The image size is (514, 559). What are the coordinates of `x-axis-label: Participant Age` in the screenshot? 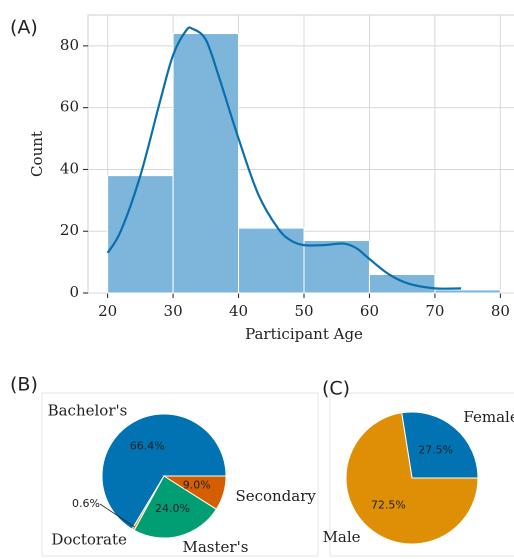 It's located at (304, 334).